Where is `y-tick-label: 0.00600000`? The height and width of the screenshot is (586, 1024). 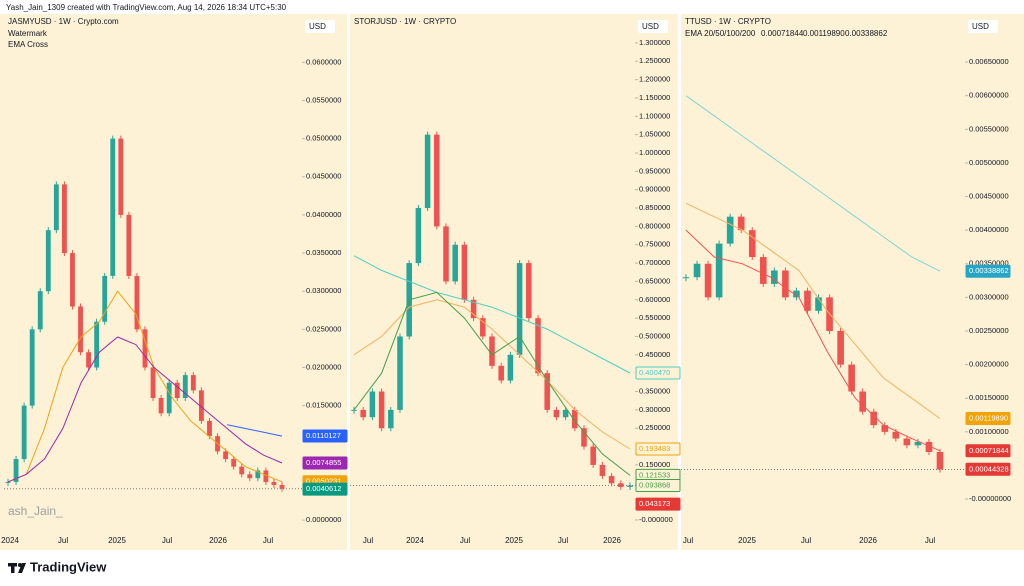
y-tick-label: 0.00600000 is located at coordinates (989, 95).